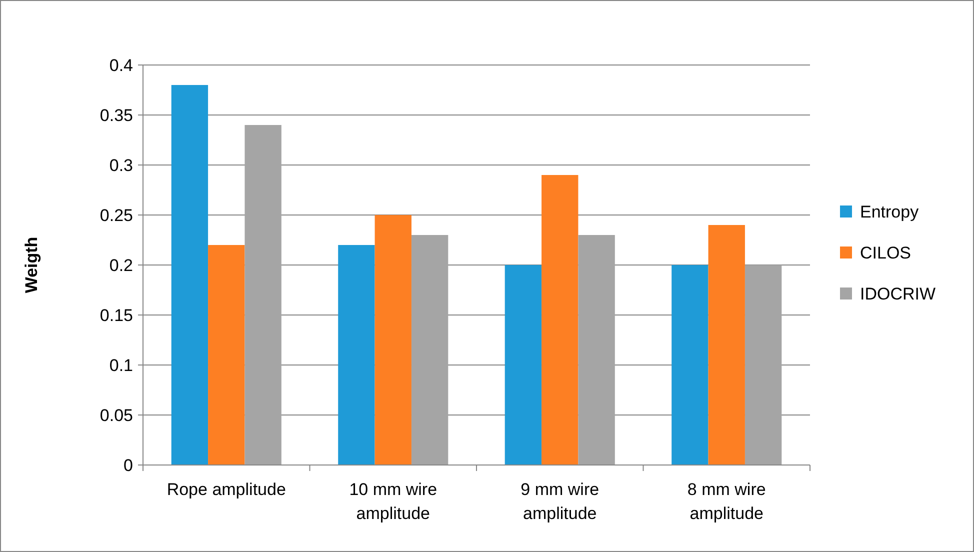 This screenshot has width=974, height=552. Describe the element at coordinates (890, 212) in the screenshot. I see `legend-label: Entropy` at that location.